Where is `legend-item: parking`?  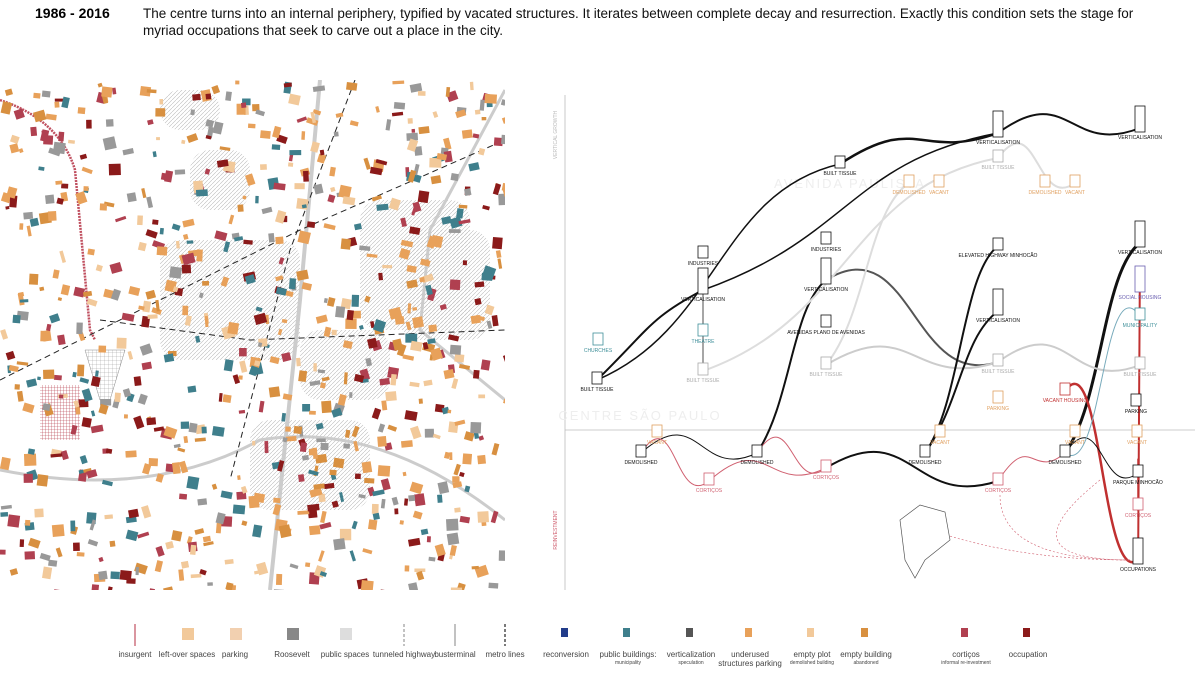 legend-item: parking is located at coordinates (235, 654).